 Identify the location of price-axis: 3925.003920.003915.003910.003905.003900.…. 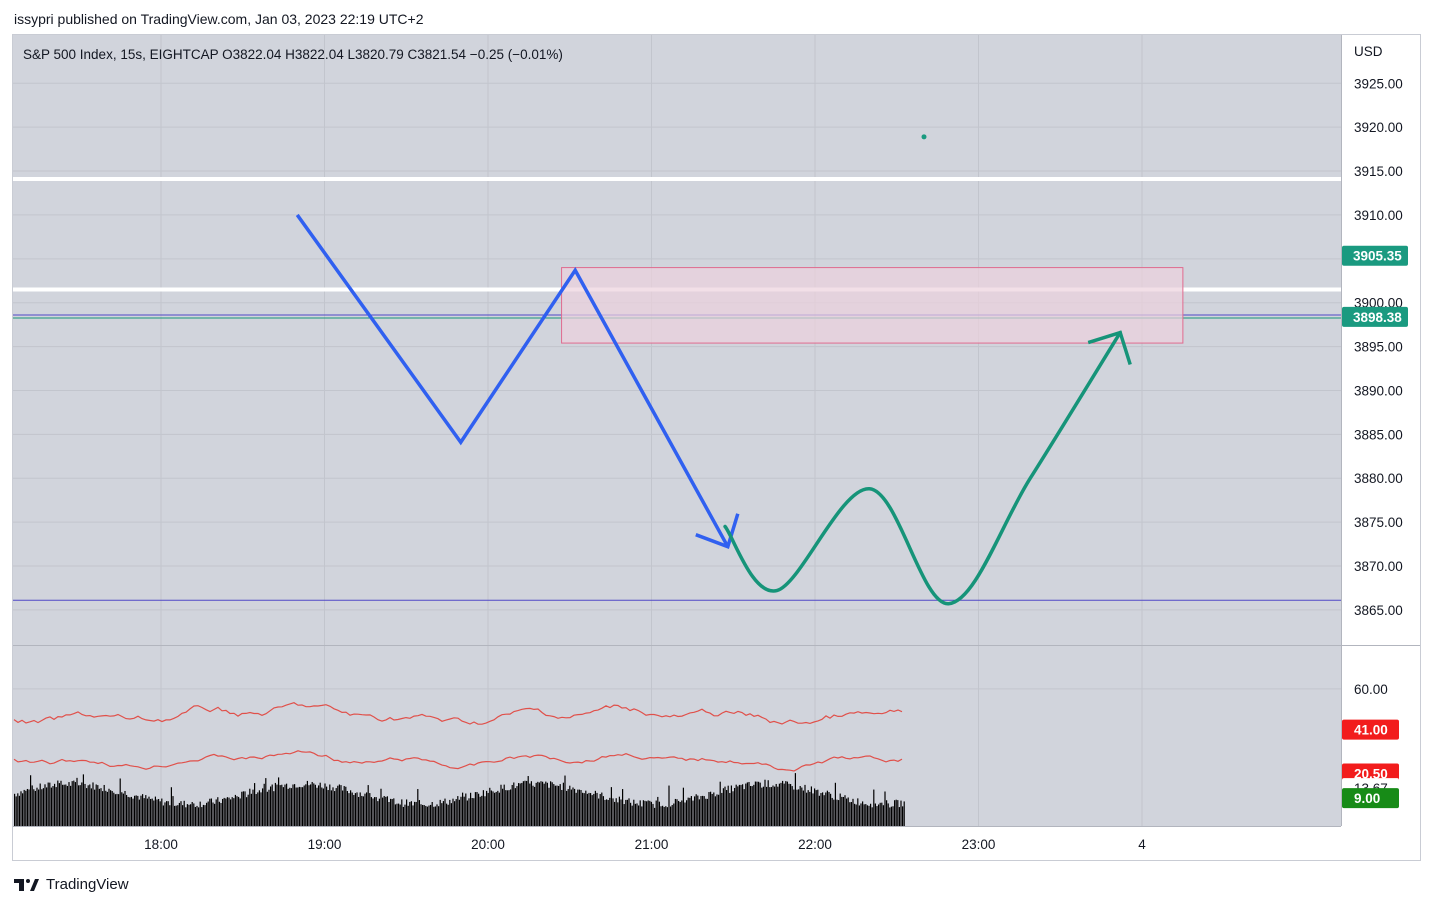
(1375, 430).